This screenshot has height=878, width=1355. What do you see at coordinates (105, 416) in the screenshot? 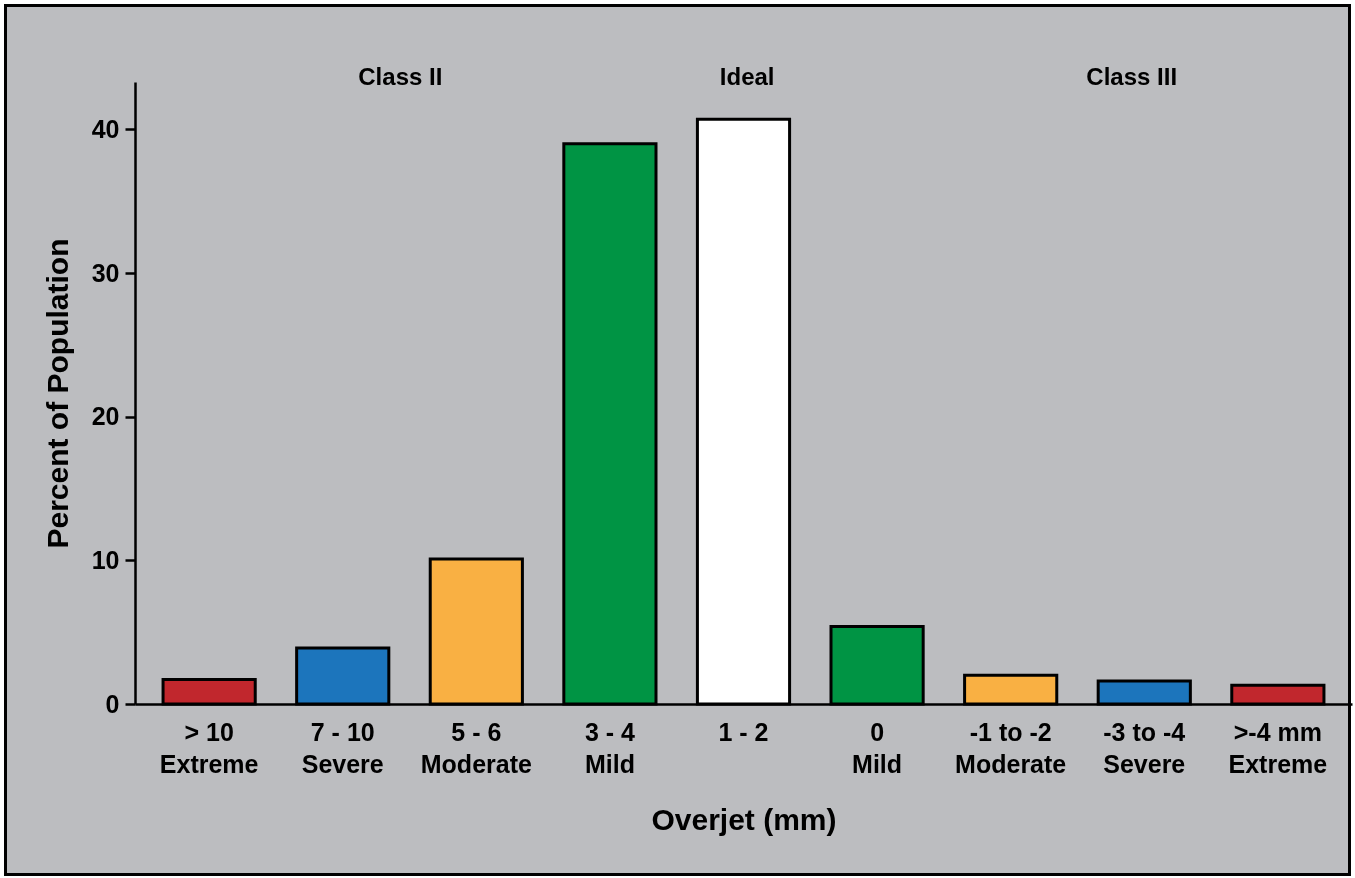
I see `y-tick-label: 20` at bounding box center [105, 416].